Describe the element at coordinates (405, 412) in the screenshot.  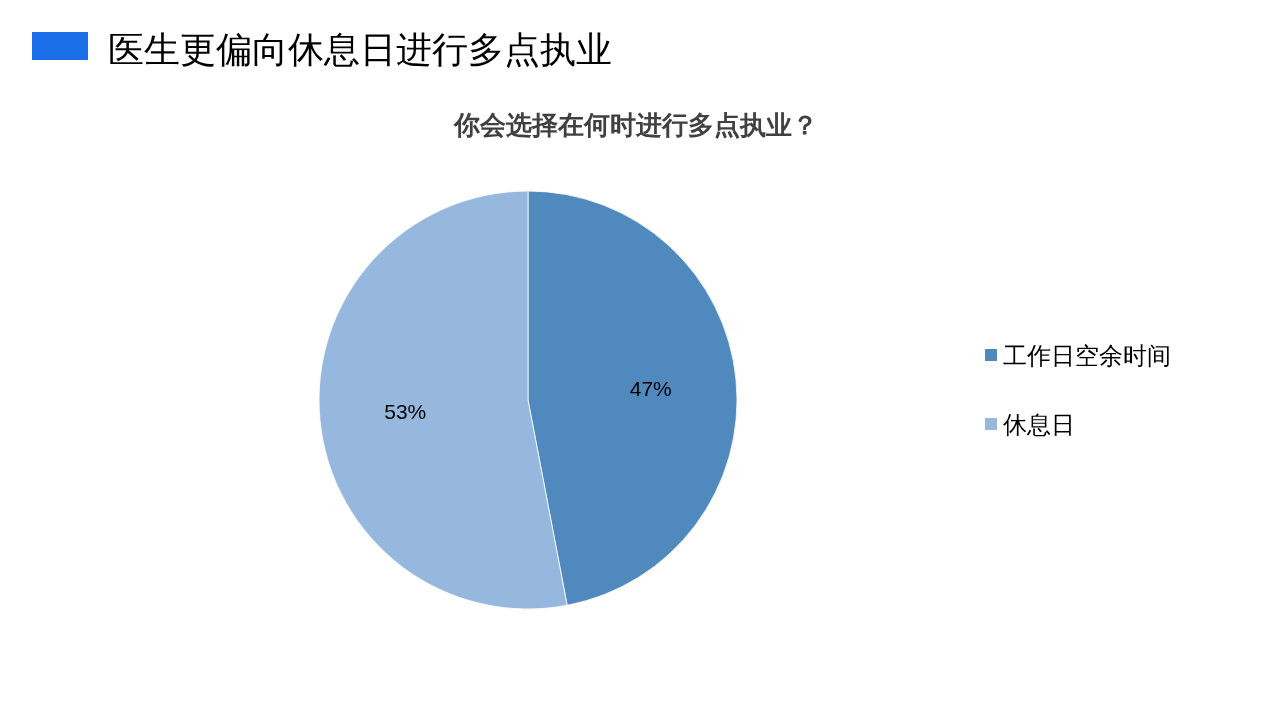
I see `data-label: 53%` at that location.